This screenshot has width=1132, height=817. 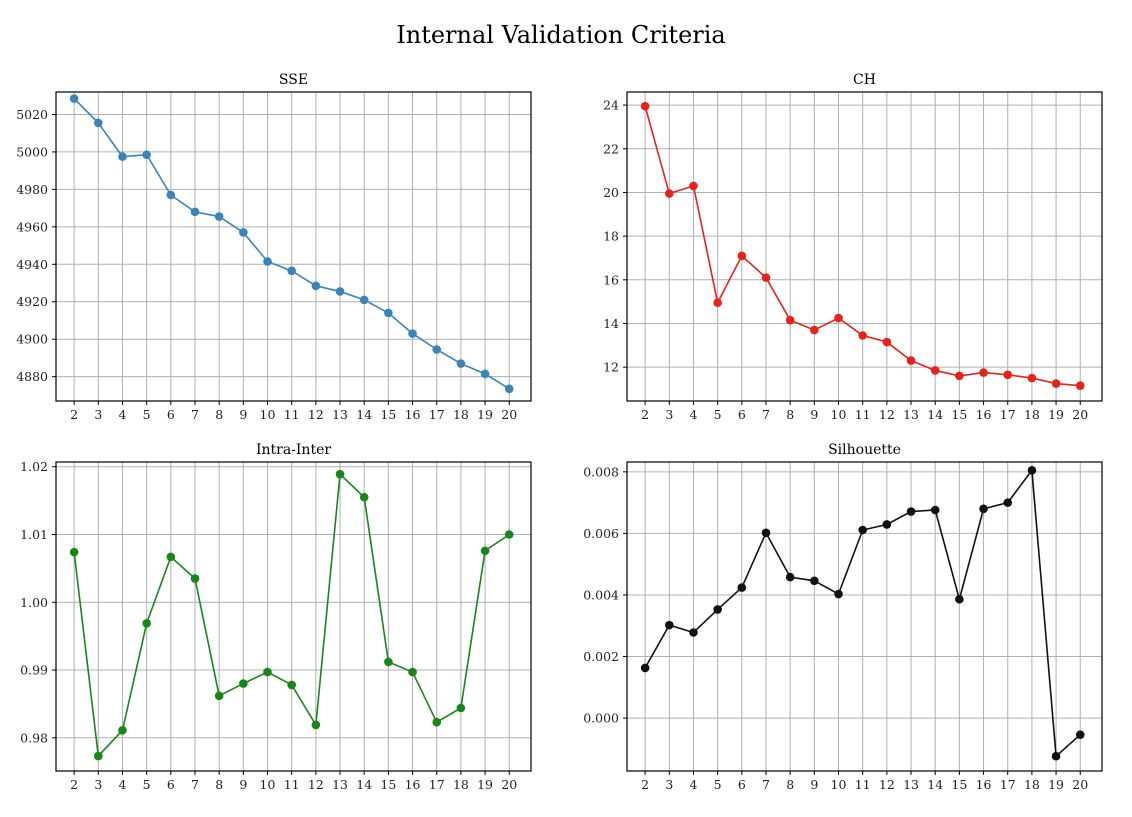 What do you see at coordinates (98, 414) in the screenshot?
I see `sse-x-tick-label: 3` at bounding box center [98, 414].